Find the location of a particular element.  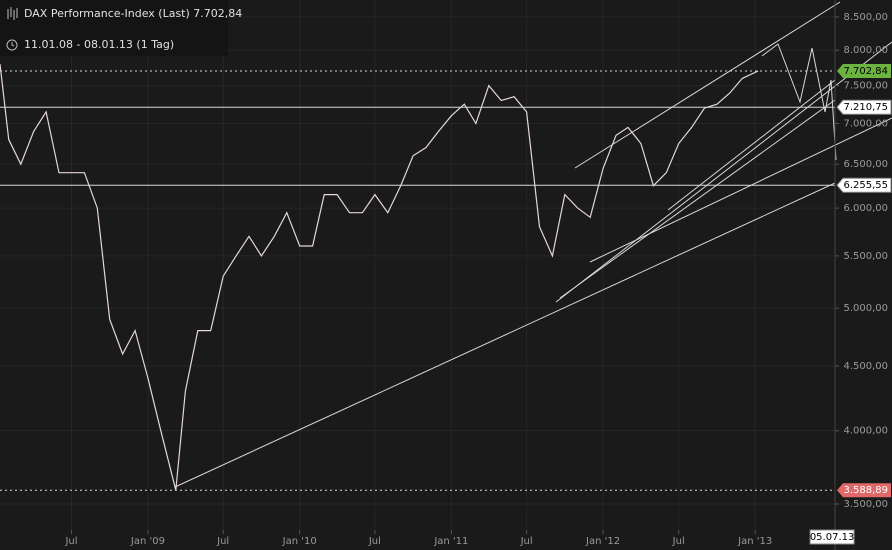

cursor-label: 05.07.13 is located at coordinates (832, 537).